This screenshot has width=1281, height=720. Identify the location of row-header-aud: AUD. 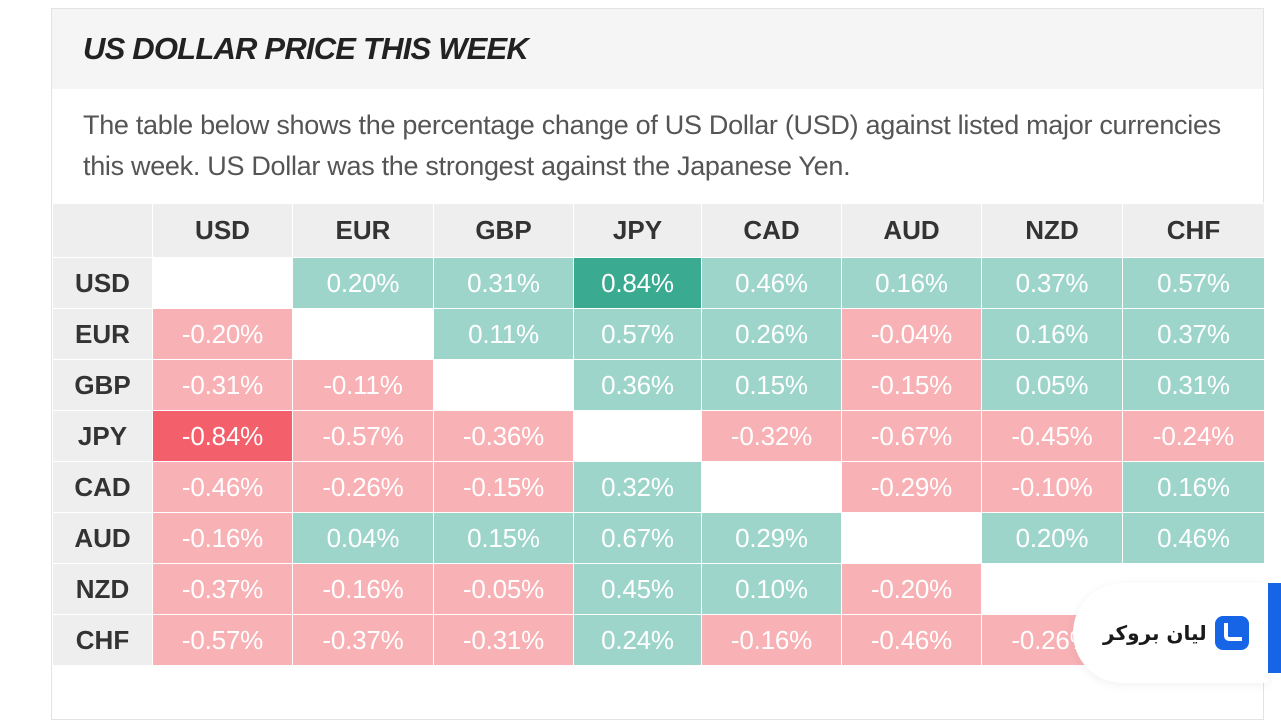
(102, 538).